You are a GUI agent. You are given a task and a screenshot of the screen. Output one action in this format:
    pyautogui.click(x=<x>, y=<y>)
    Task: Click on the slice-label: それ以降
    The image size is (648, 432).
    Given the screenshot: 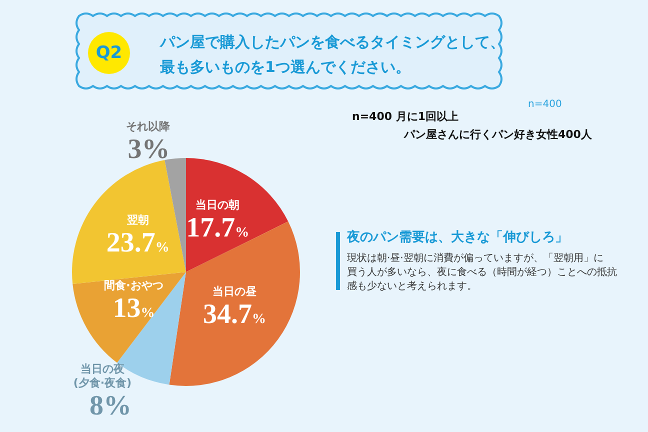 What is the action you would take?
    pyautogui.click(x=148, y=127)
    